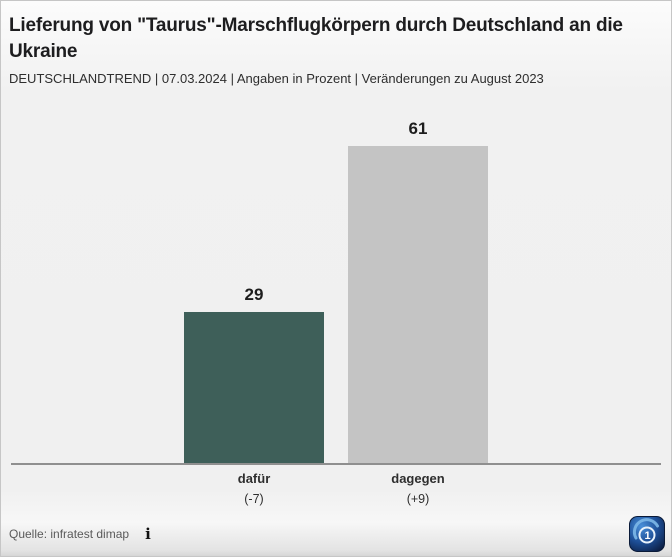 The image size is (672, 557). What do you see at coordinates (418, 499) in the screenshot?
I see `change-label-dagegen: (+9)` at bounding box center [418, 499].